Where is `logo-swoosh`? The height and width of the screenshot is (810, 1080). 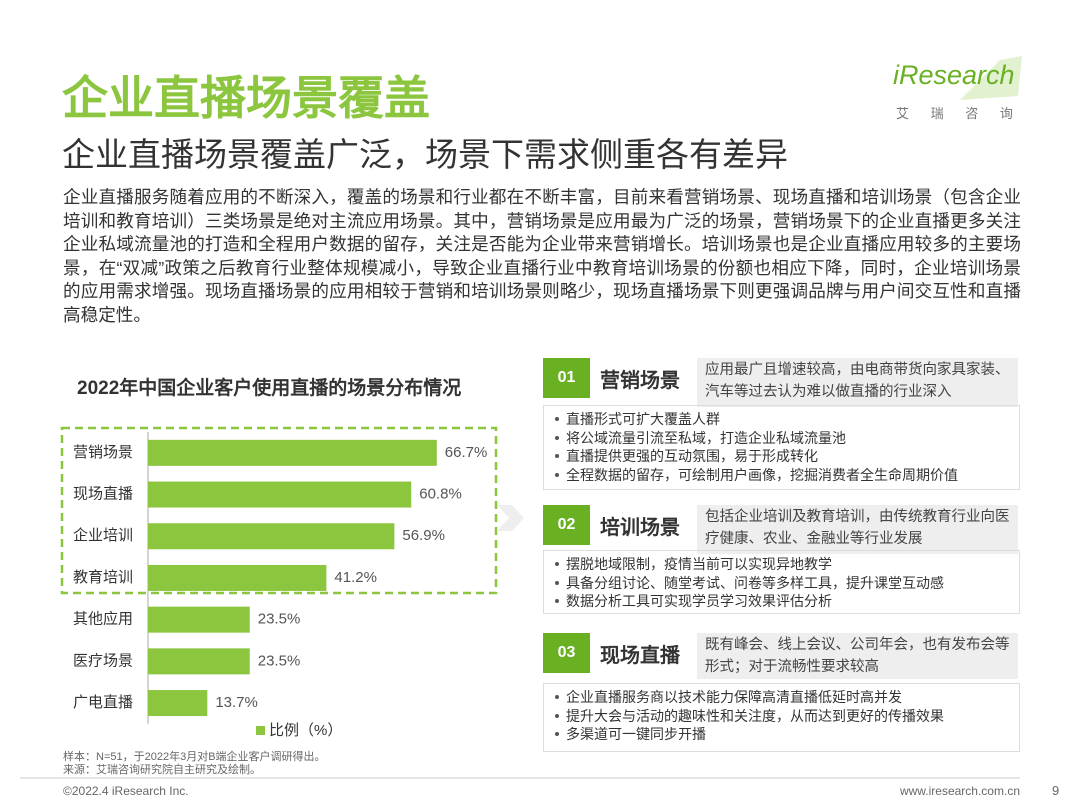
logo-swoosh is located at coordinates (991, 78).